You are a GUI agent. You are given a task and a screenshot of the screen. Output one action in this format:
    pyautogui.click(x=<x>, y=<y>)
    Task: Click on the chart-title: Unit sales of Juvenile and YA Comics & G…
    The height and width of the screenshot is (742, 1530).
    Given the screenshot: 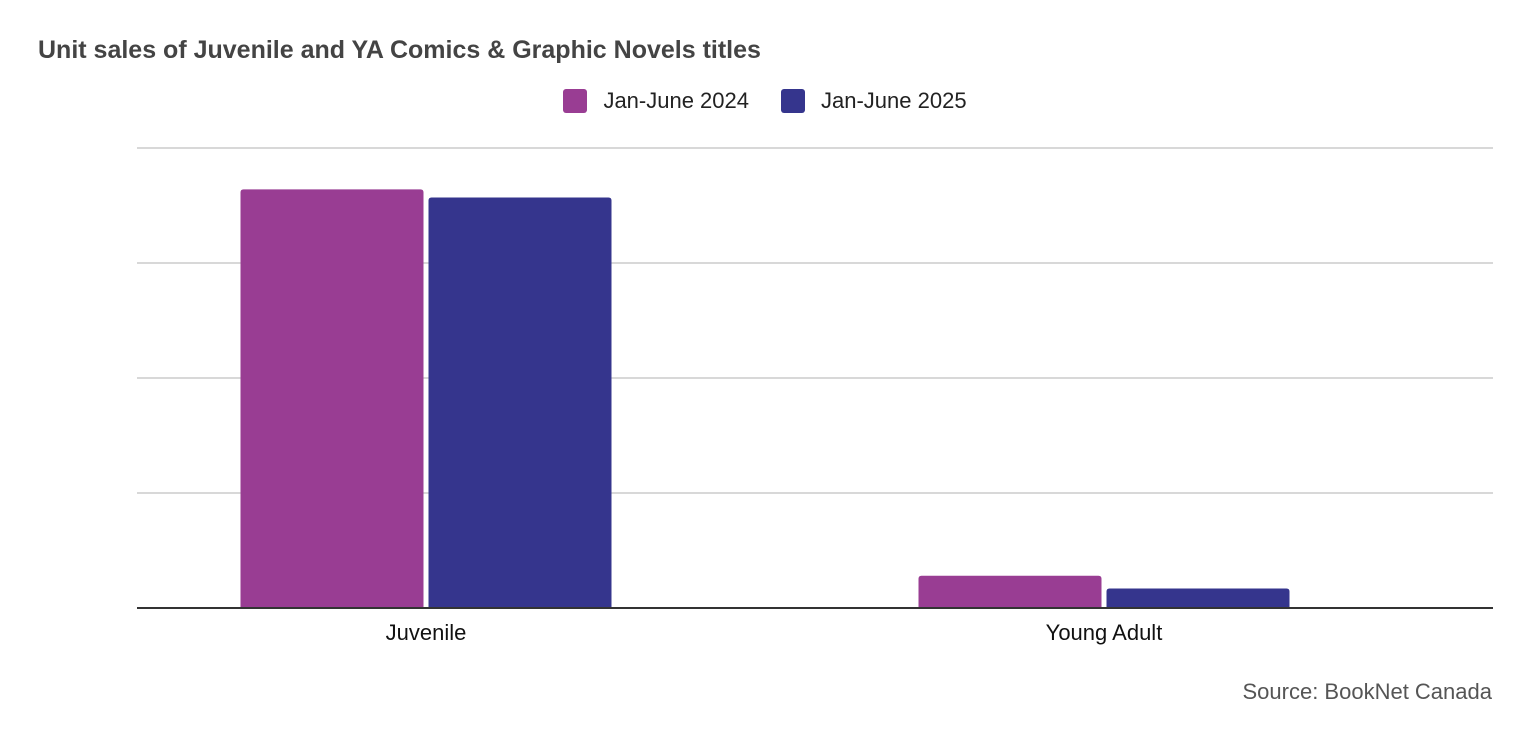 What is the action you would take?
    pyautogui.click(x=399, y=50)
    